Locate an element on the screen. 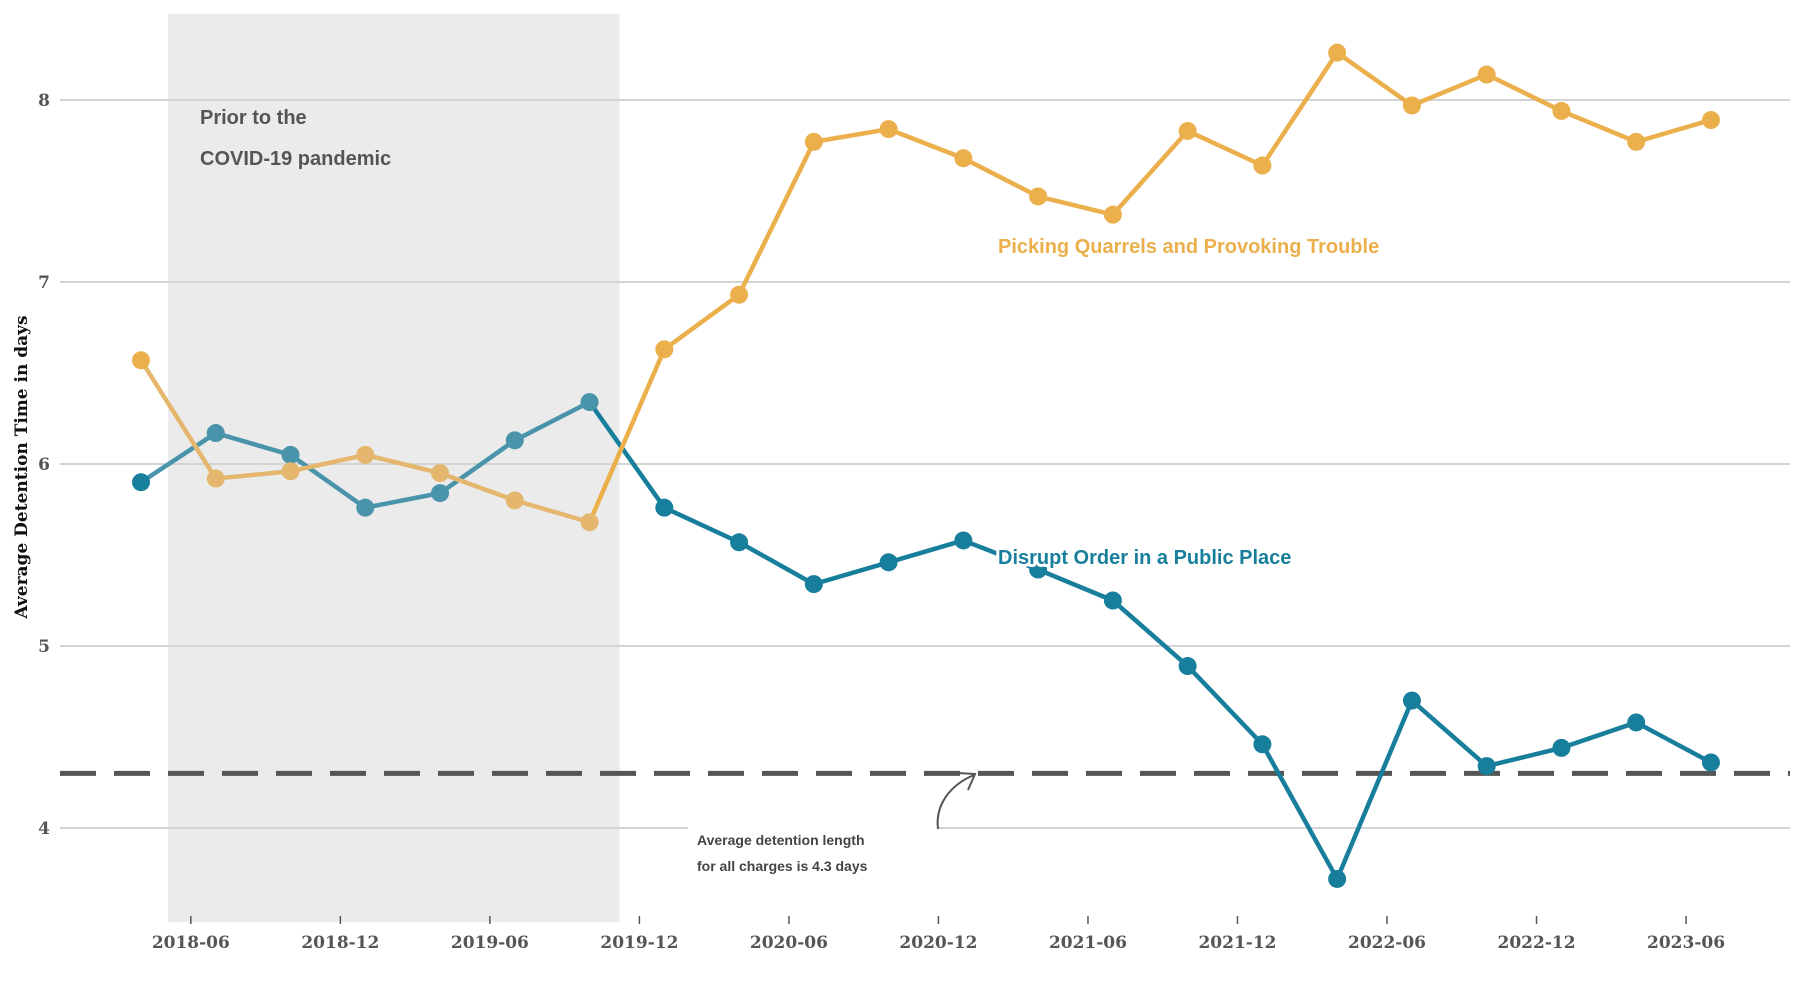 The height and width of the screenshot is (990, 1800). x-tick-label: 2021-12 is located at coordinates (1237, 943).